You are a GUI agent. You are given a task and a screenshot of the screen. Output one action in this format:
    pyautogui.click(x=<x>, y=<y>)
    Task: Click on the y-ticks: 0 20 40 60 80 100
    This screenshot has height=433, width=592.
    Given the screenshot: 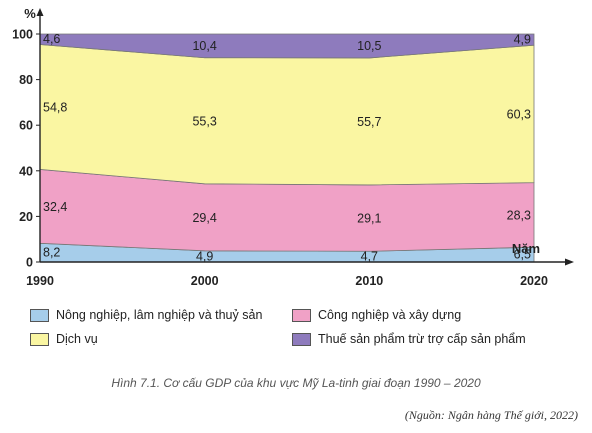 What is the action you would take?
    pyautogui.click(x=26, y=149)
    